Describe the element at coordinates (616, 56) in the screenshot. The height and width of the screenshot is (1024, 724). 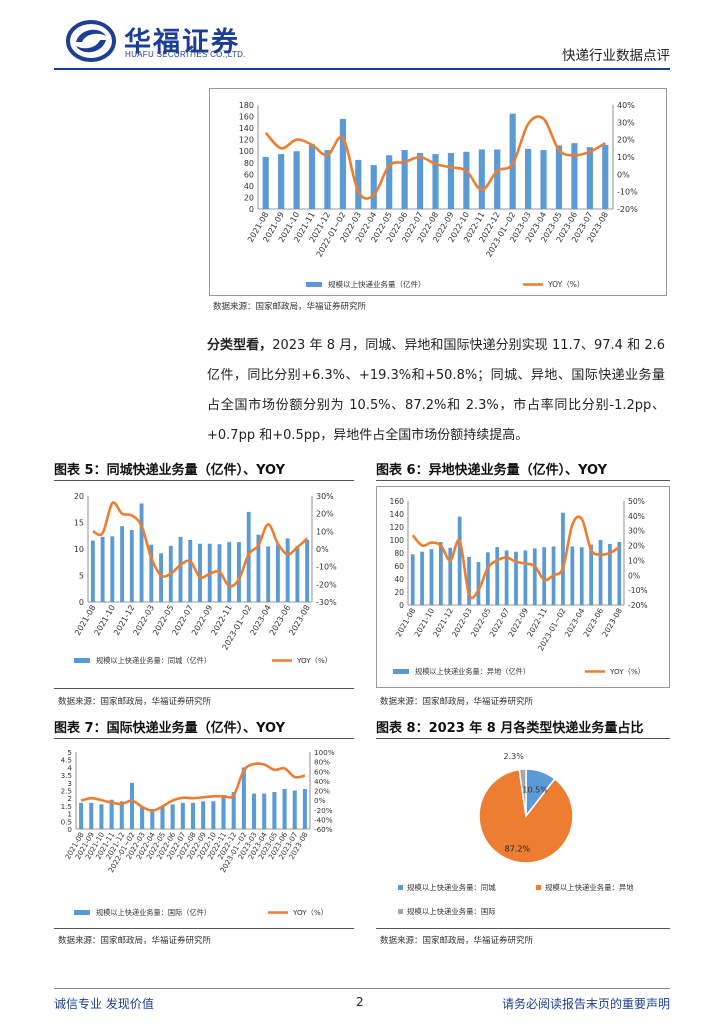
I see `report-type: 快递行业数据点评` at that location.